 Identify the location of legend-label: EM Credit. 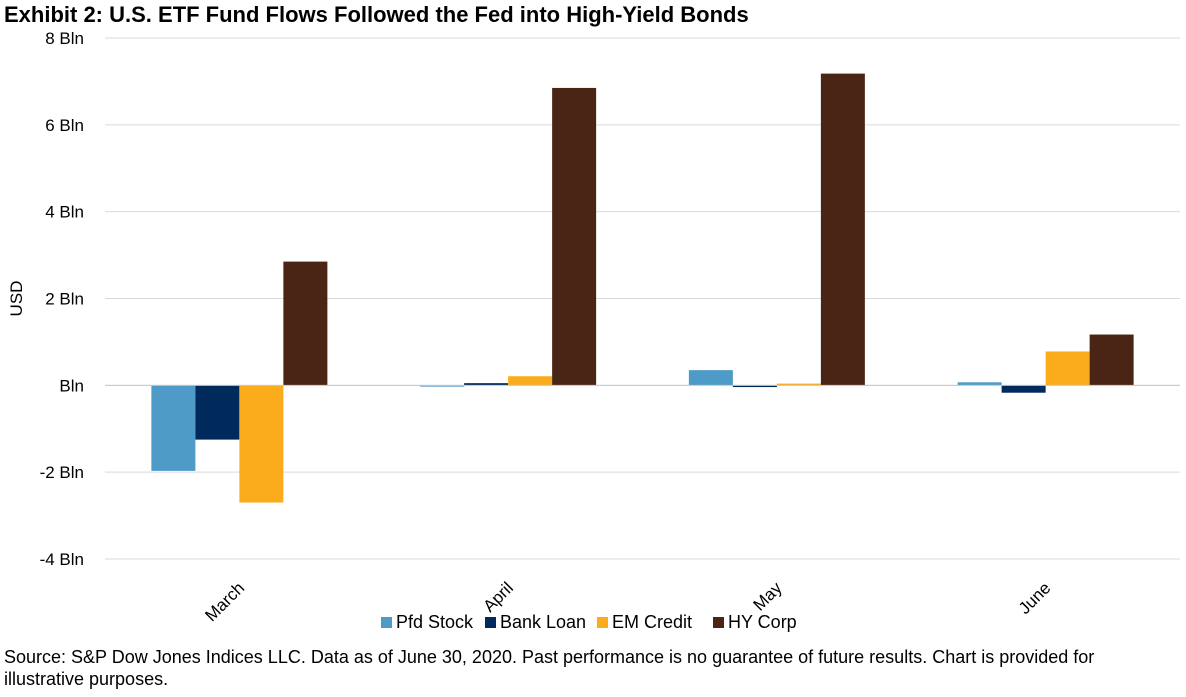
(652, 622).